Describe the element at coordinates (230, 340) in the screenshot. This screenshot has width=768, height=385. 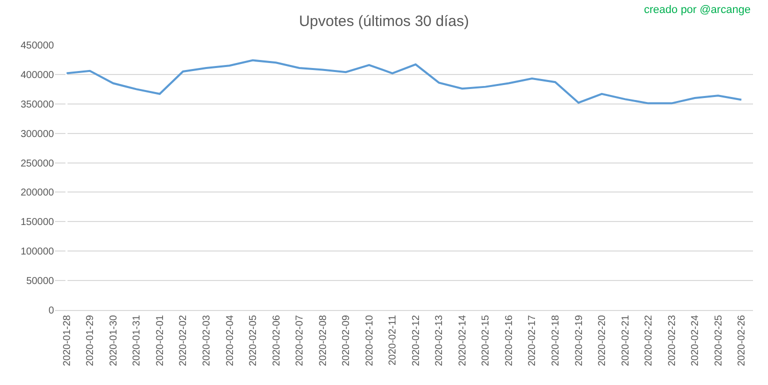
I see `x-tick-label: 2020-02-04` at that location.